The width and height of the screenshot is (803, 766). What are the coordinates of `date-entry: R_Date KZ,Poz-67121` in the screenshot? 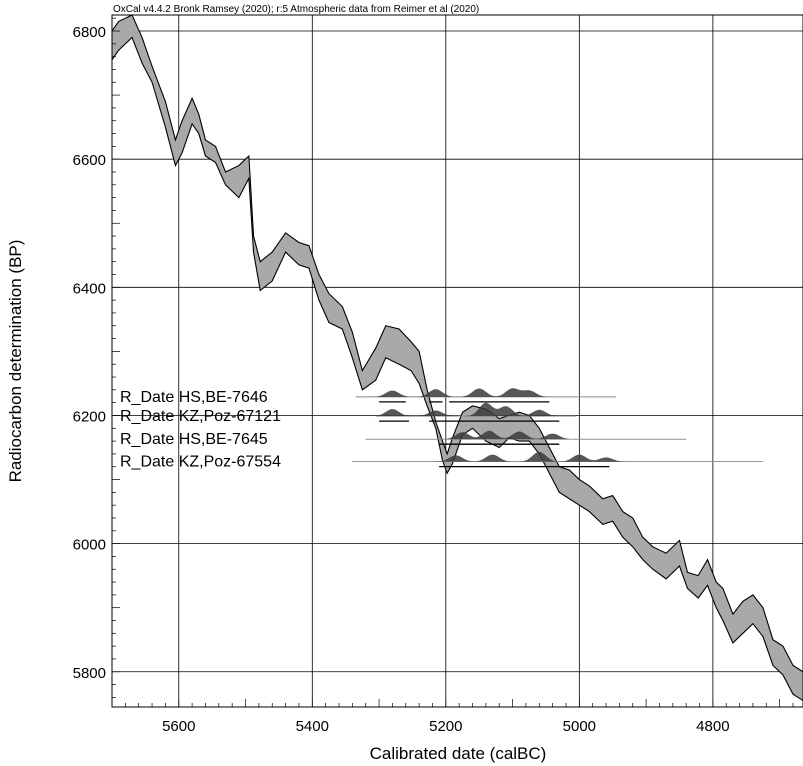 It's located at (348, 413).